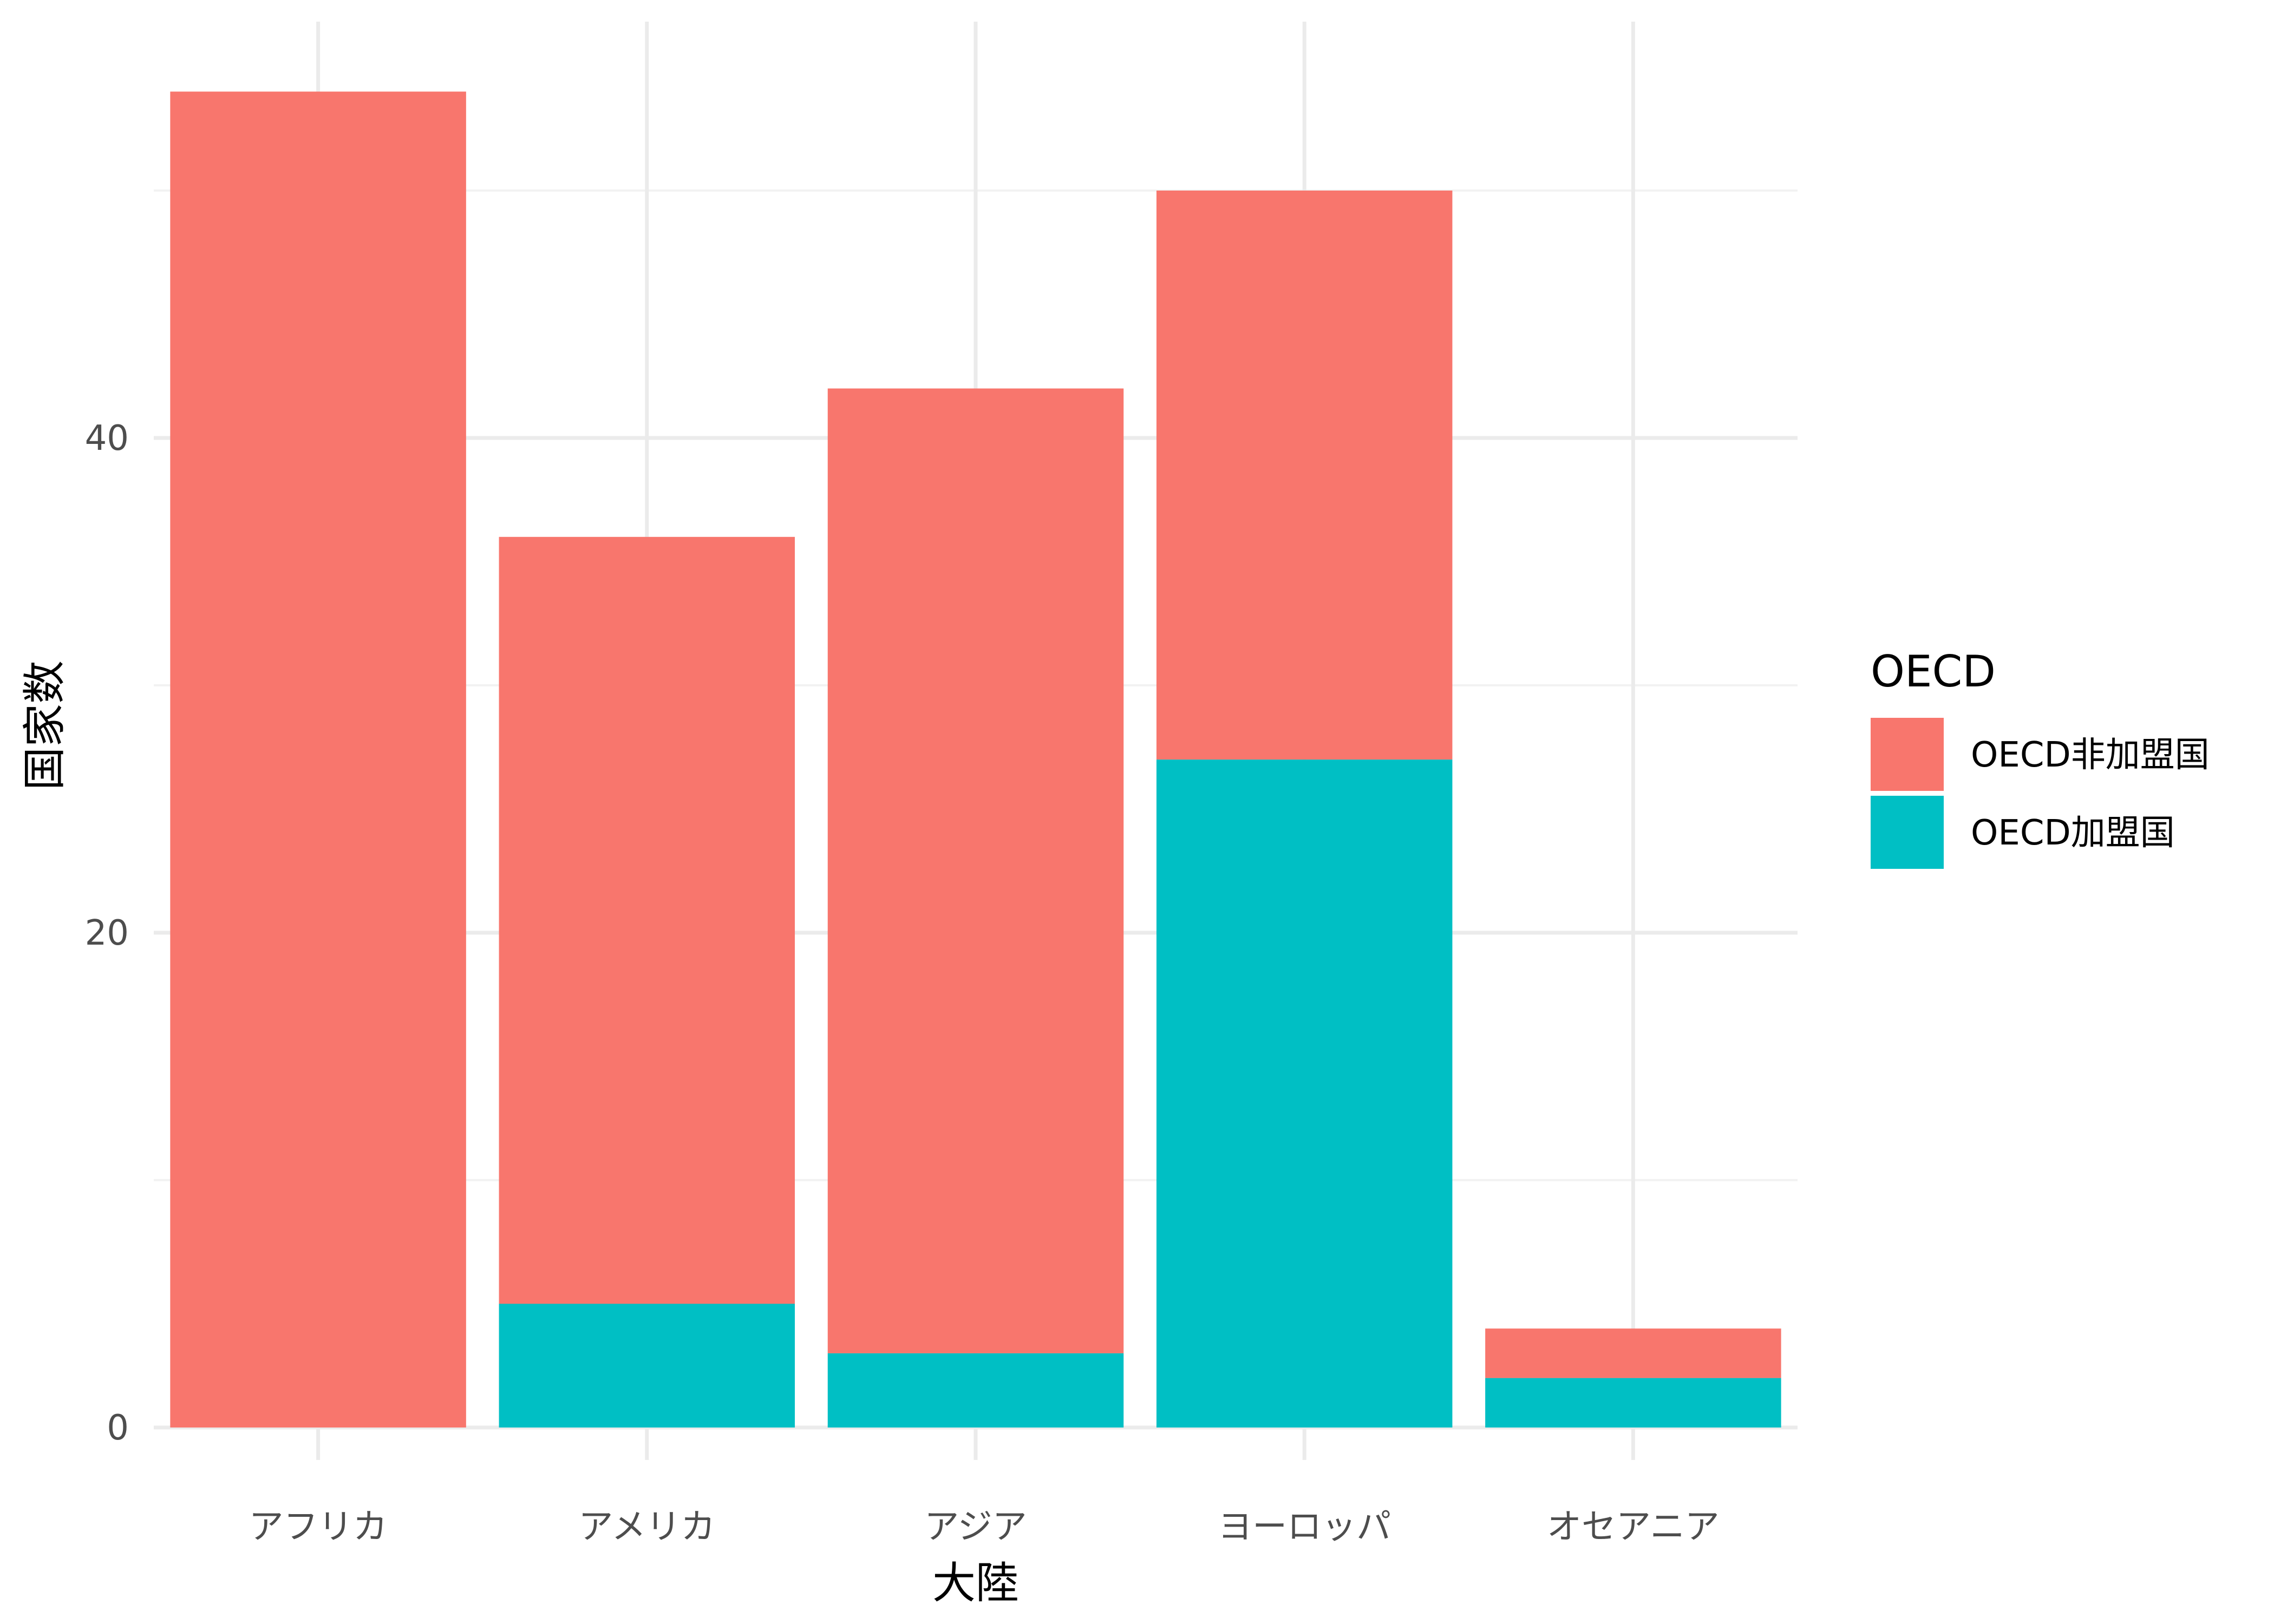 This screenshot has height=1624, width=2274. I want to click on x-axis-title: 大陸, so click(976, 1583).